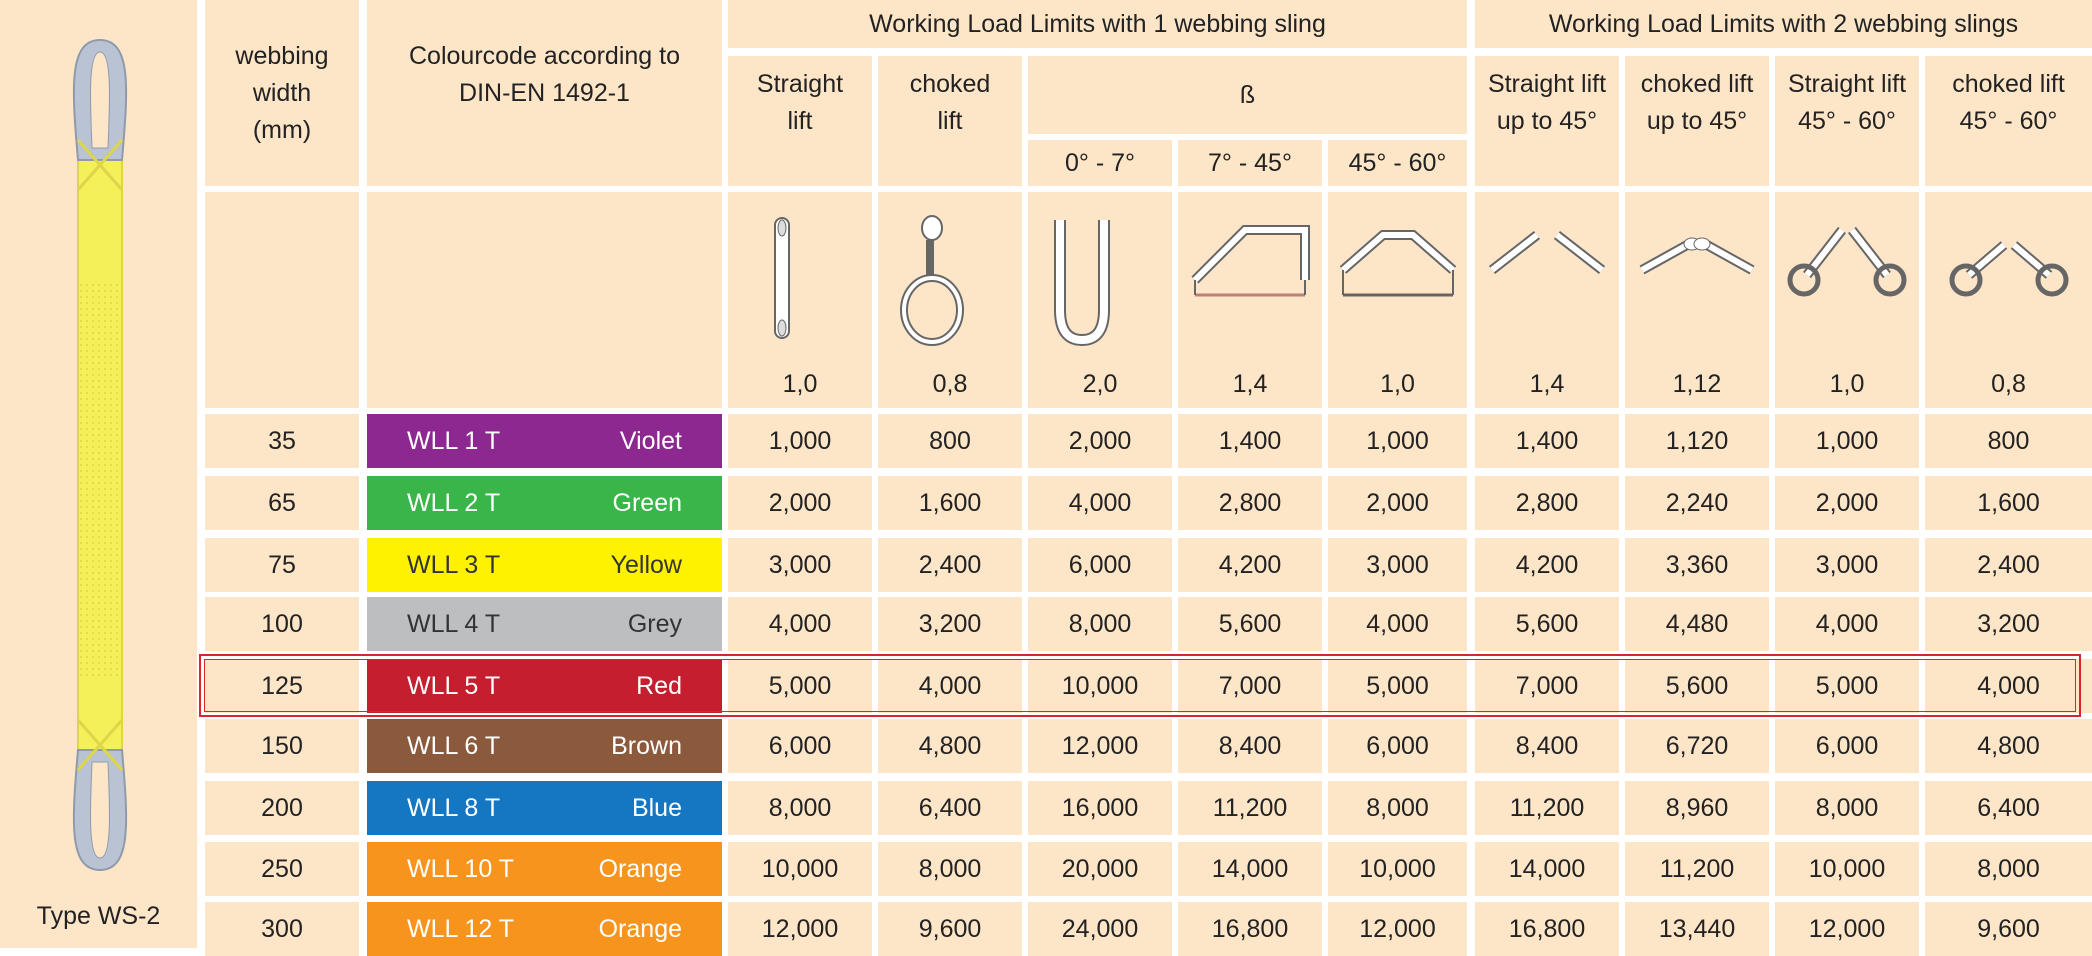 The image size is (2092, 956). I want to click on two-sling-choked-wide-icon, so click(2008, 269).